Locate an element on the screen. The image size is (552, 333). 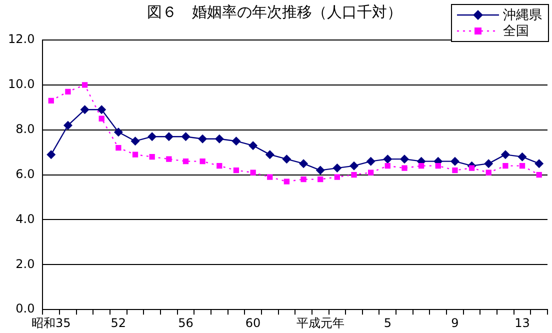
x-tick-label: 52 is located at coordinates (118, 323).